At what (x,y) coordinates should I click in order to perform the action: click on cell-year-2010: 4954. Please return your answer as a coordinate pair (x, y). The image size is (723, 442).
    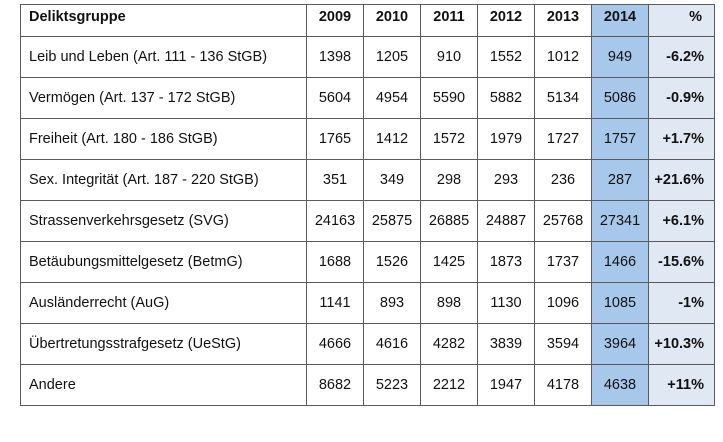
    Looking at the image, I should click on (392, 98).